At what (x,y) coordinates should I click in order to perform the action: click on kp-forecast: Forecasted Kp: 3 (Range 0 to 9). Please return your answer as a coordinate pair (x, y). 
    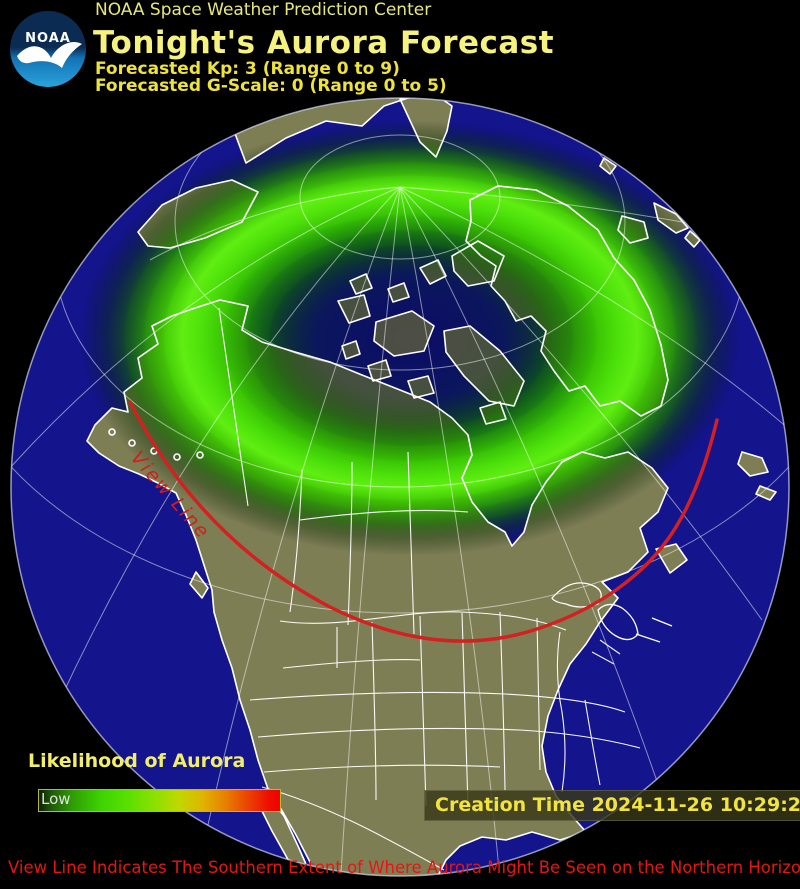
    Looking at the image, I should click on (247, 69).